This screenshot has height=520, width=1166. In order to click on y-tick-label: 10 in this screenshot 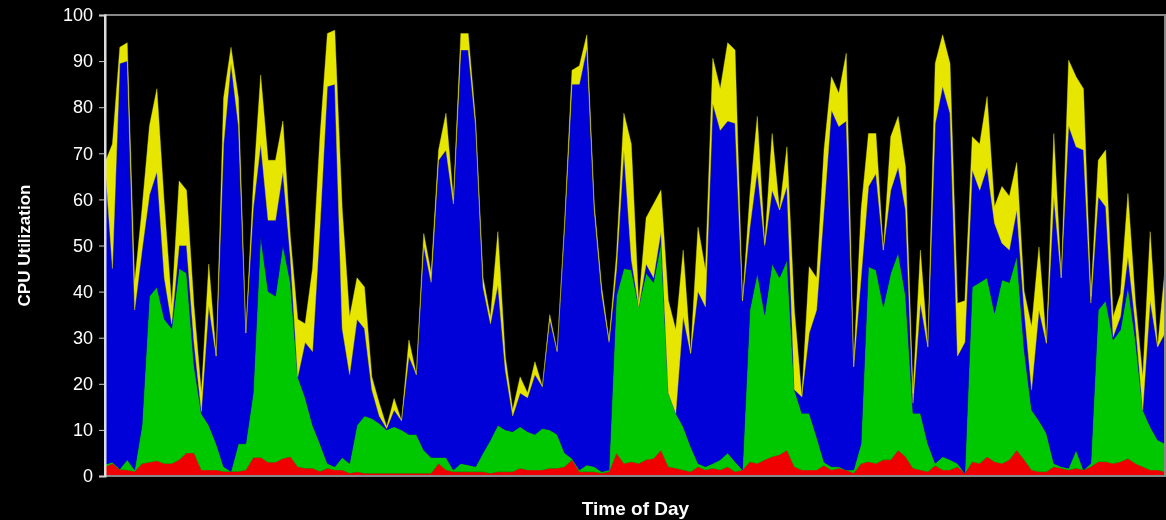, I will do `click(82, 430)`.